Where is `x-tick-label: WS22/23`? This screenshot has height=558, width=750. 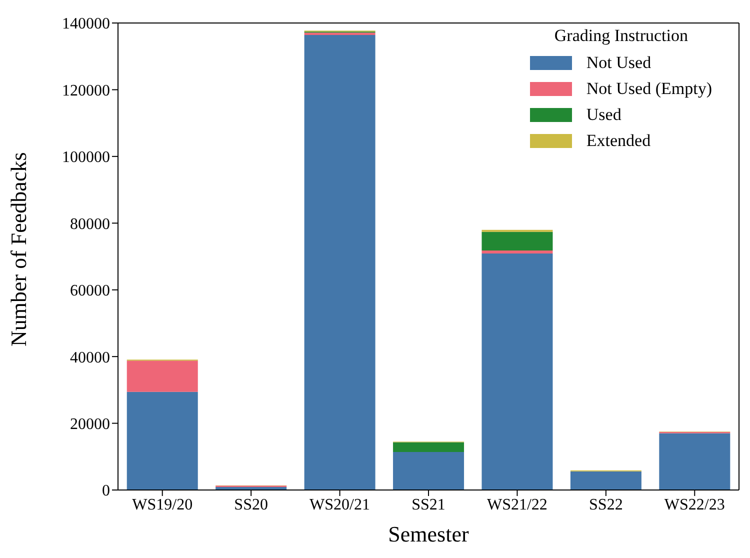 x-tick-label: WS22/23 is located at coordinates (694, 505).